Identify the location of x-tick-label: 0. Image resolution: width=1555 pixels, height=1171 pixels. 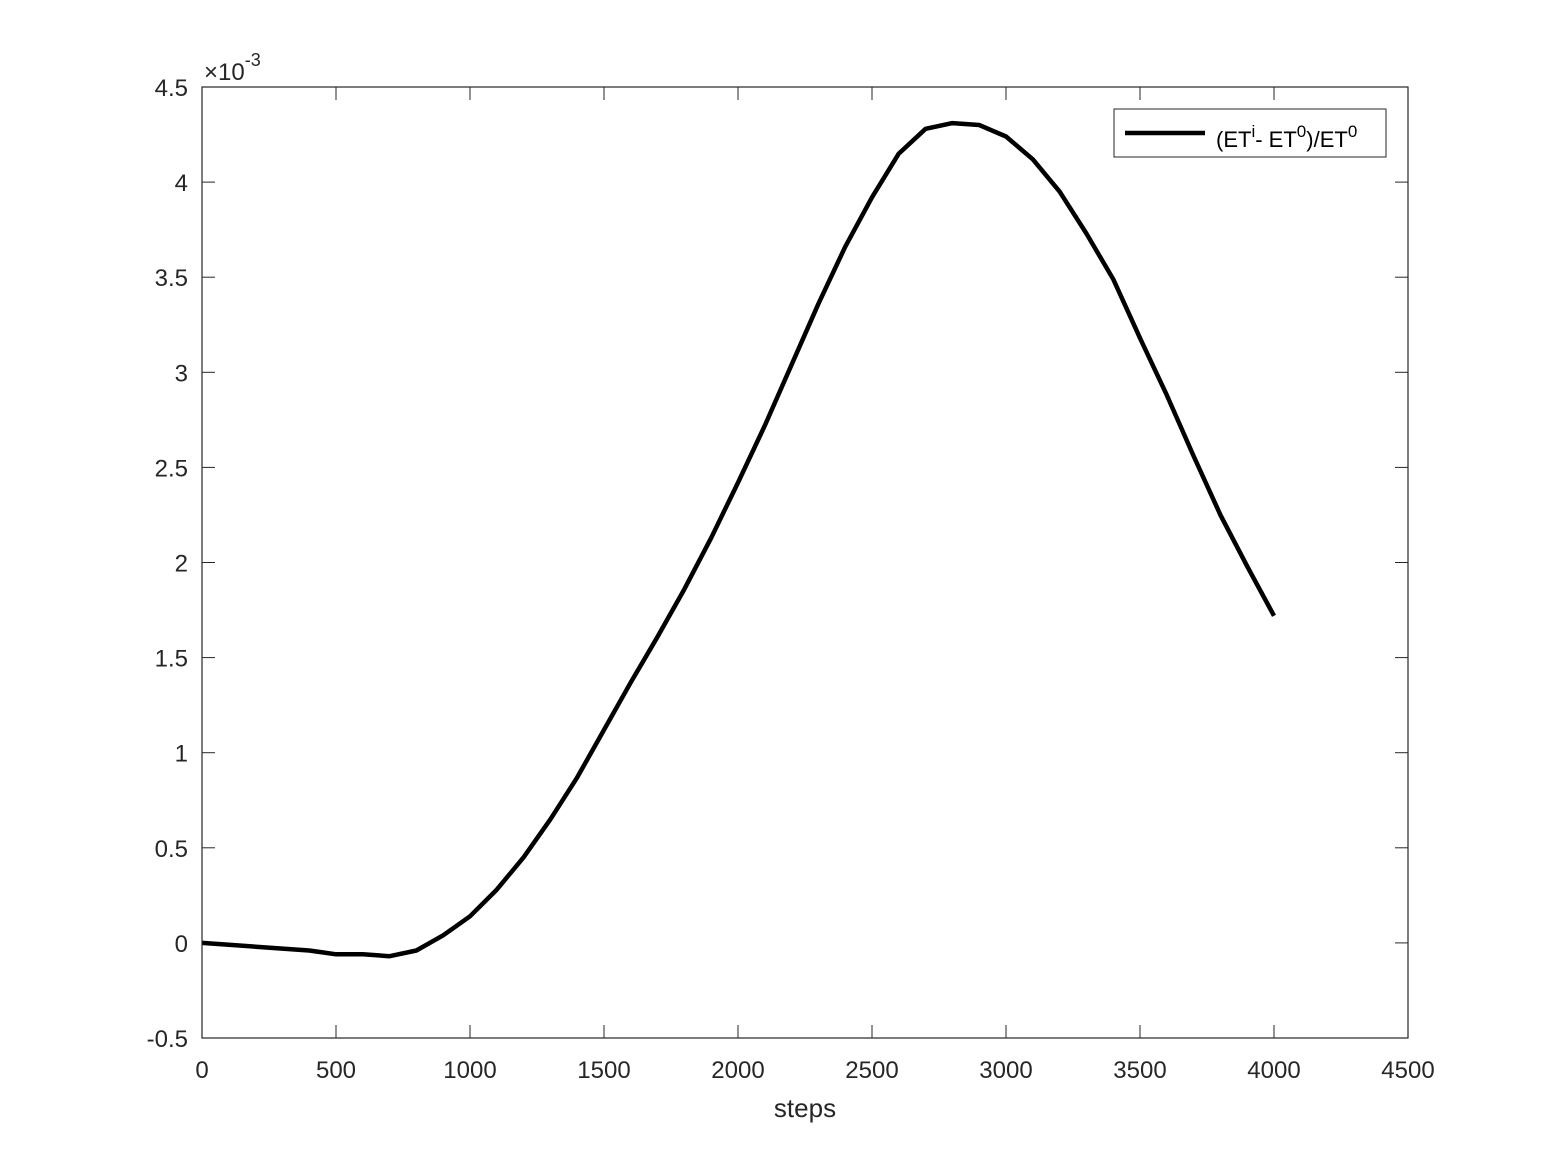
(201, 1070).